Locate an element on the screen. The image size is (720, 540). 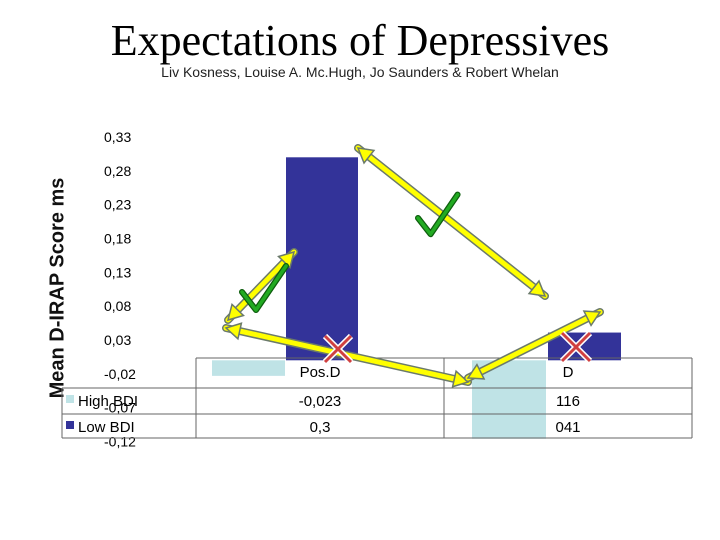
legend-label: Low BDI is located at coordinates (106, 427).